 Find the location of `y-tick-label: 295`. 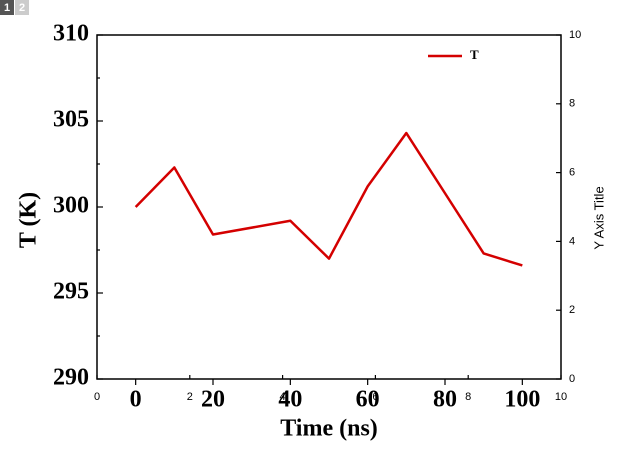

y-tick-label: 295 is located at coordinates (71, 292).